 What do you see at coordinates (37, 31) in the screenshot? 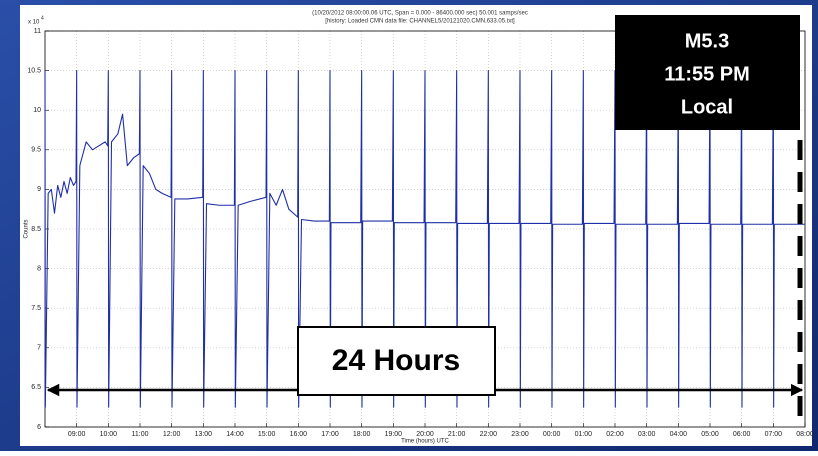
I see `y-tick-label: 11` at bounding box center [37, 31].